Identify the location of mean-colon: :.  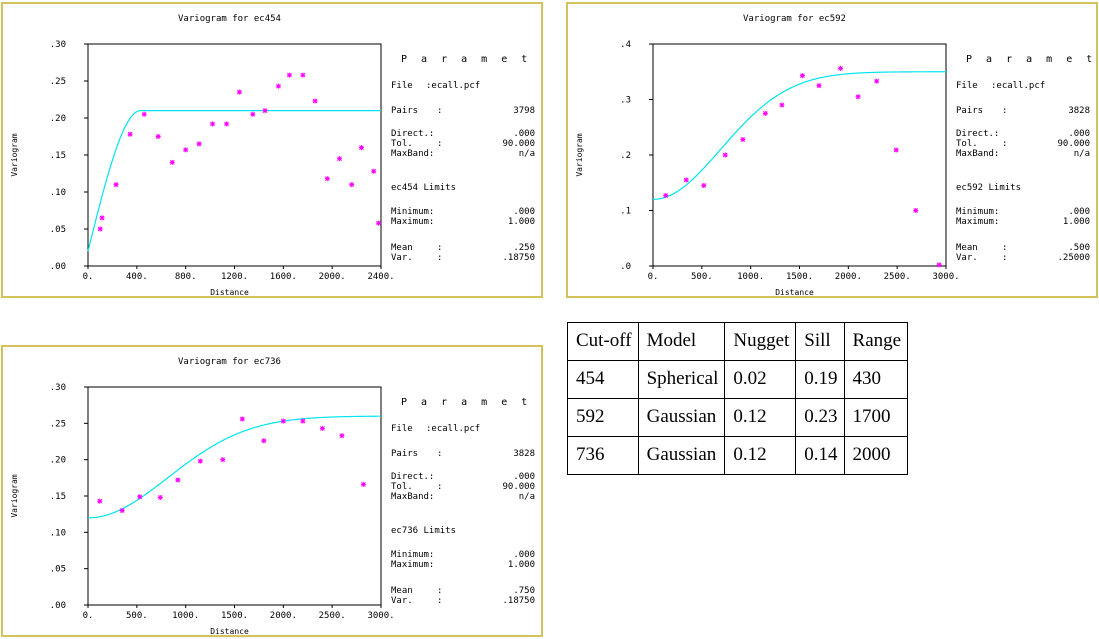
(1004, 248).